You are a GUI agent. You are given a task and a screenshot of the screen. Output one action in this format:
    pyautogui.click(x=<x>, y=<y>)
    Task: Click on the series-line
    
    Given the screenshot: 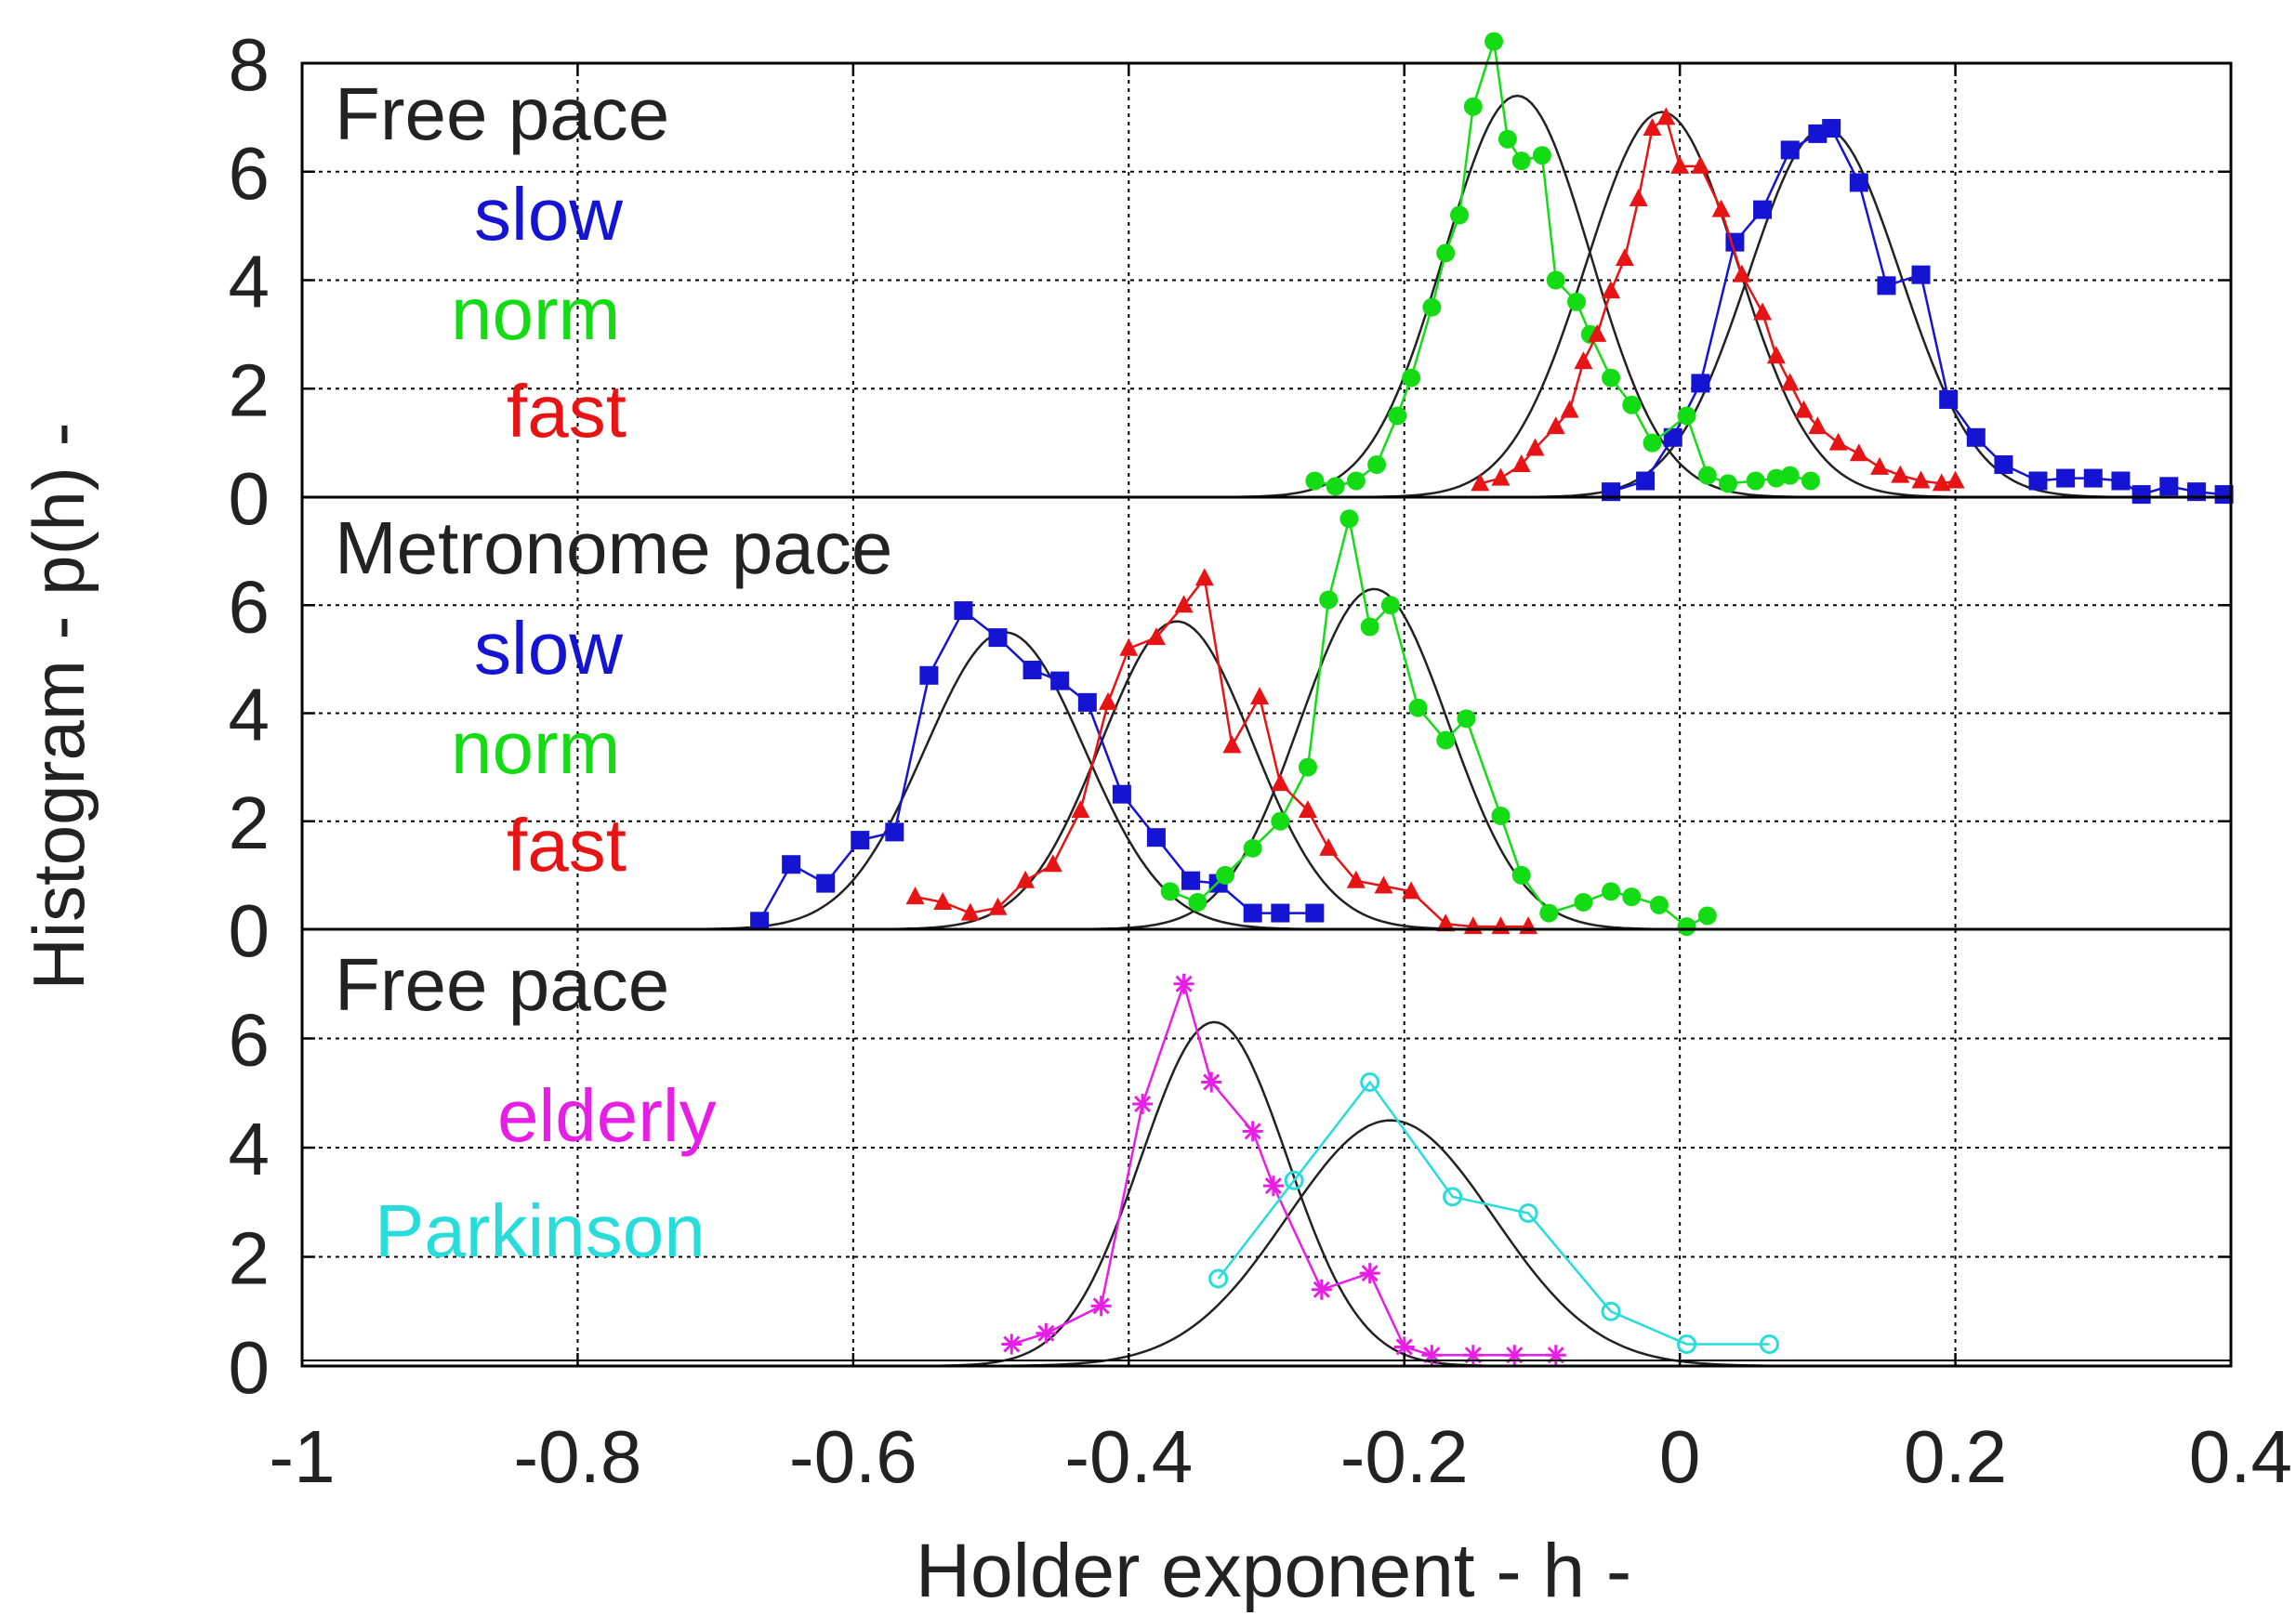 What is the action you would take?
    pyautogui.click(x=1917, y=311)
    